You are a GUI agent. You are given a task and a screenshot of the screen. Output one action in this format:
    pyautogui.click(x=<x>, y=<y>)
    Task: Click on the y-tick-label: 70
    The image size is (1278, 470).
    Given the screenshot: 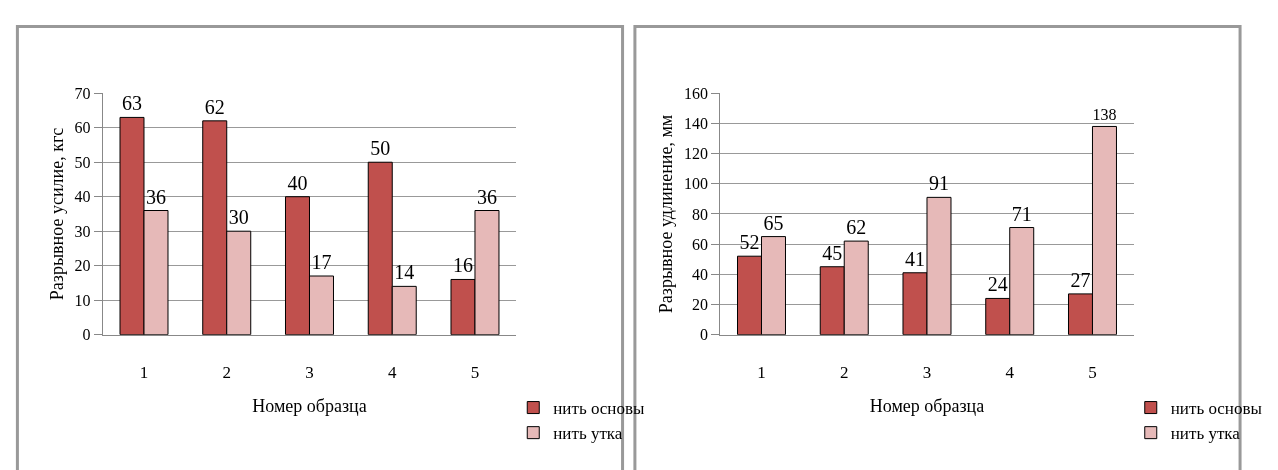 What is the action you would take?
    pyautogui.click(x=82, y=93)
    